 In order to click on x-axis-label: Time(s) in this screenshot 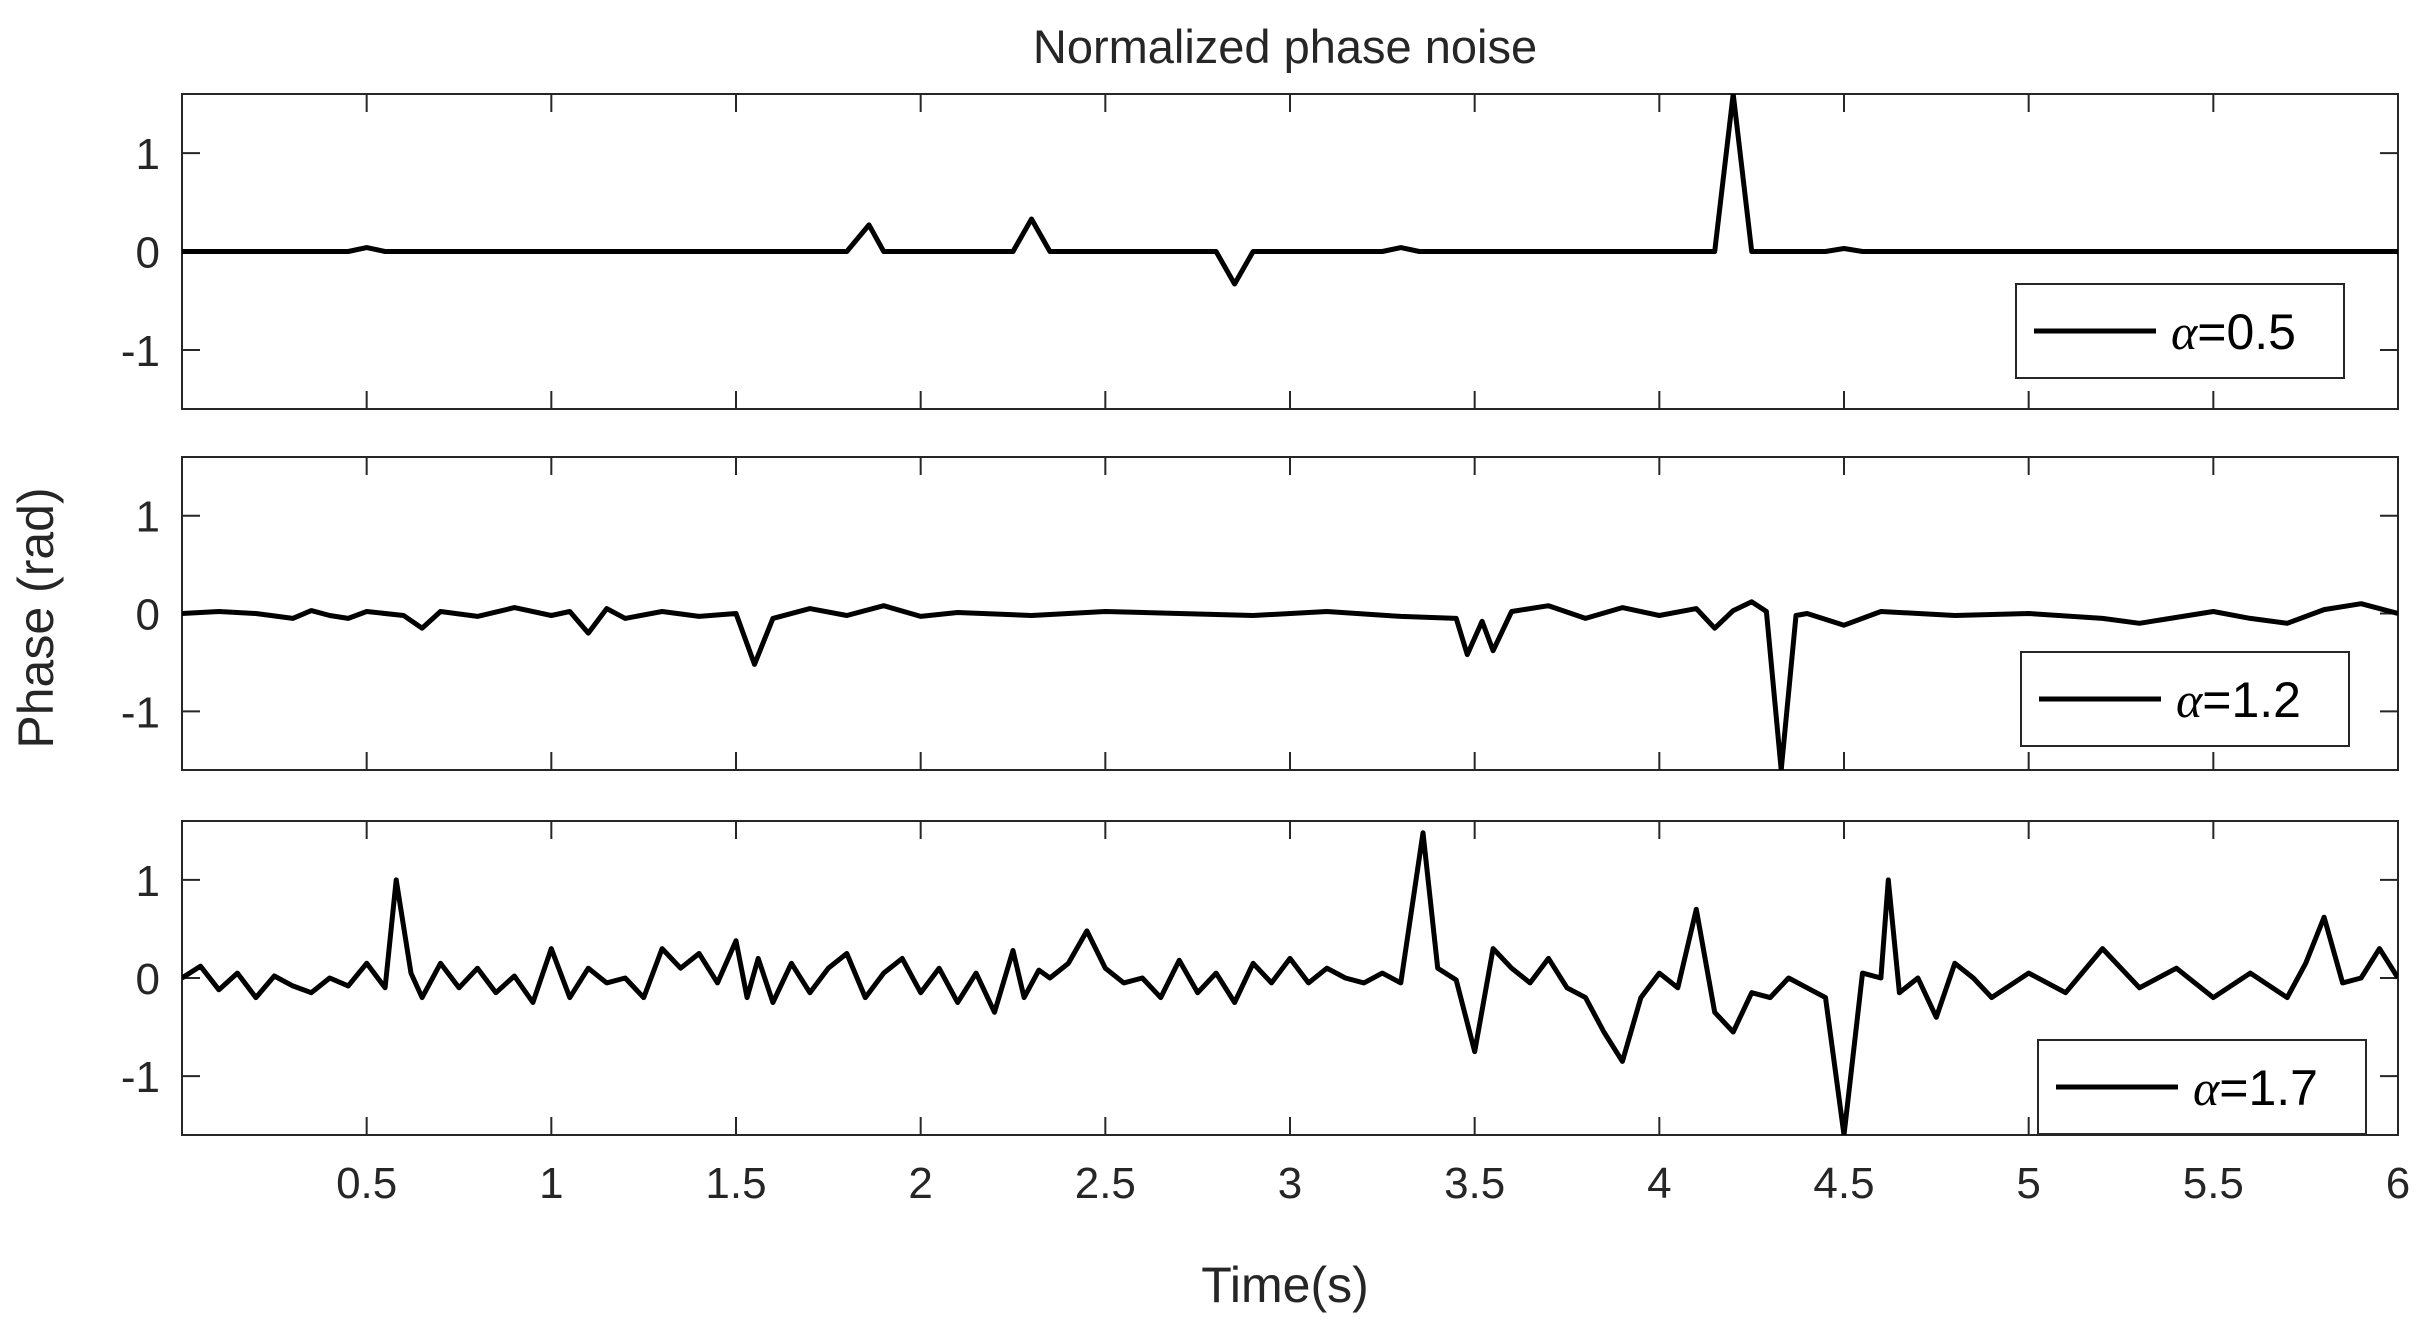, I will do `click(1285, 1285)`.